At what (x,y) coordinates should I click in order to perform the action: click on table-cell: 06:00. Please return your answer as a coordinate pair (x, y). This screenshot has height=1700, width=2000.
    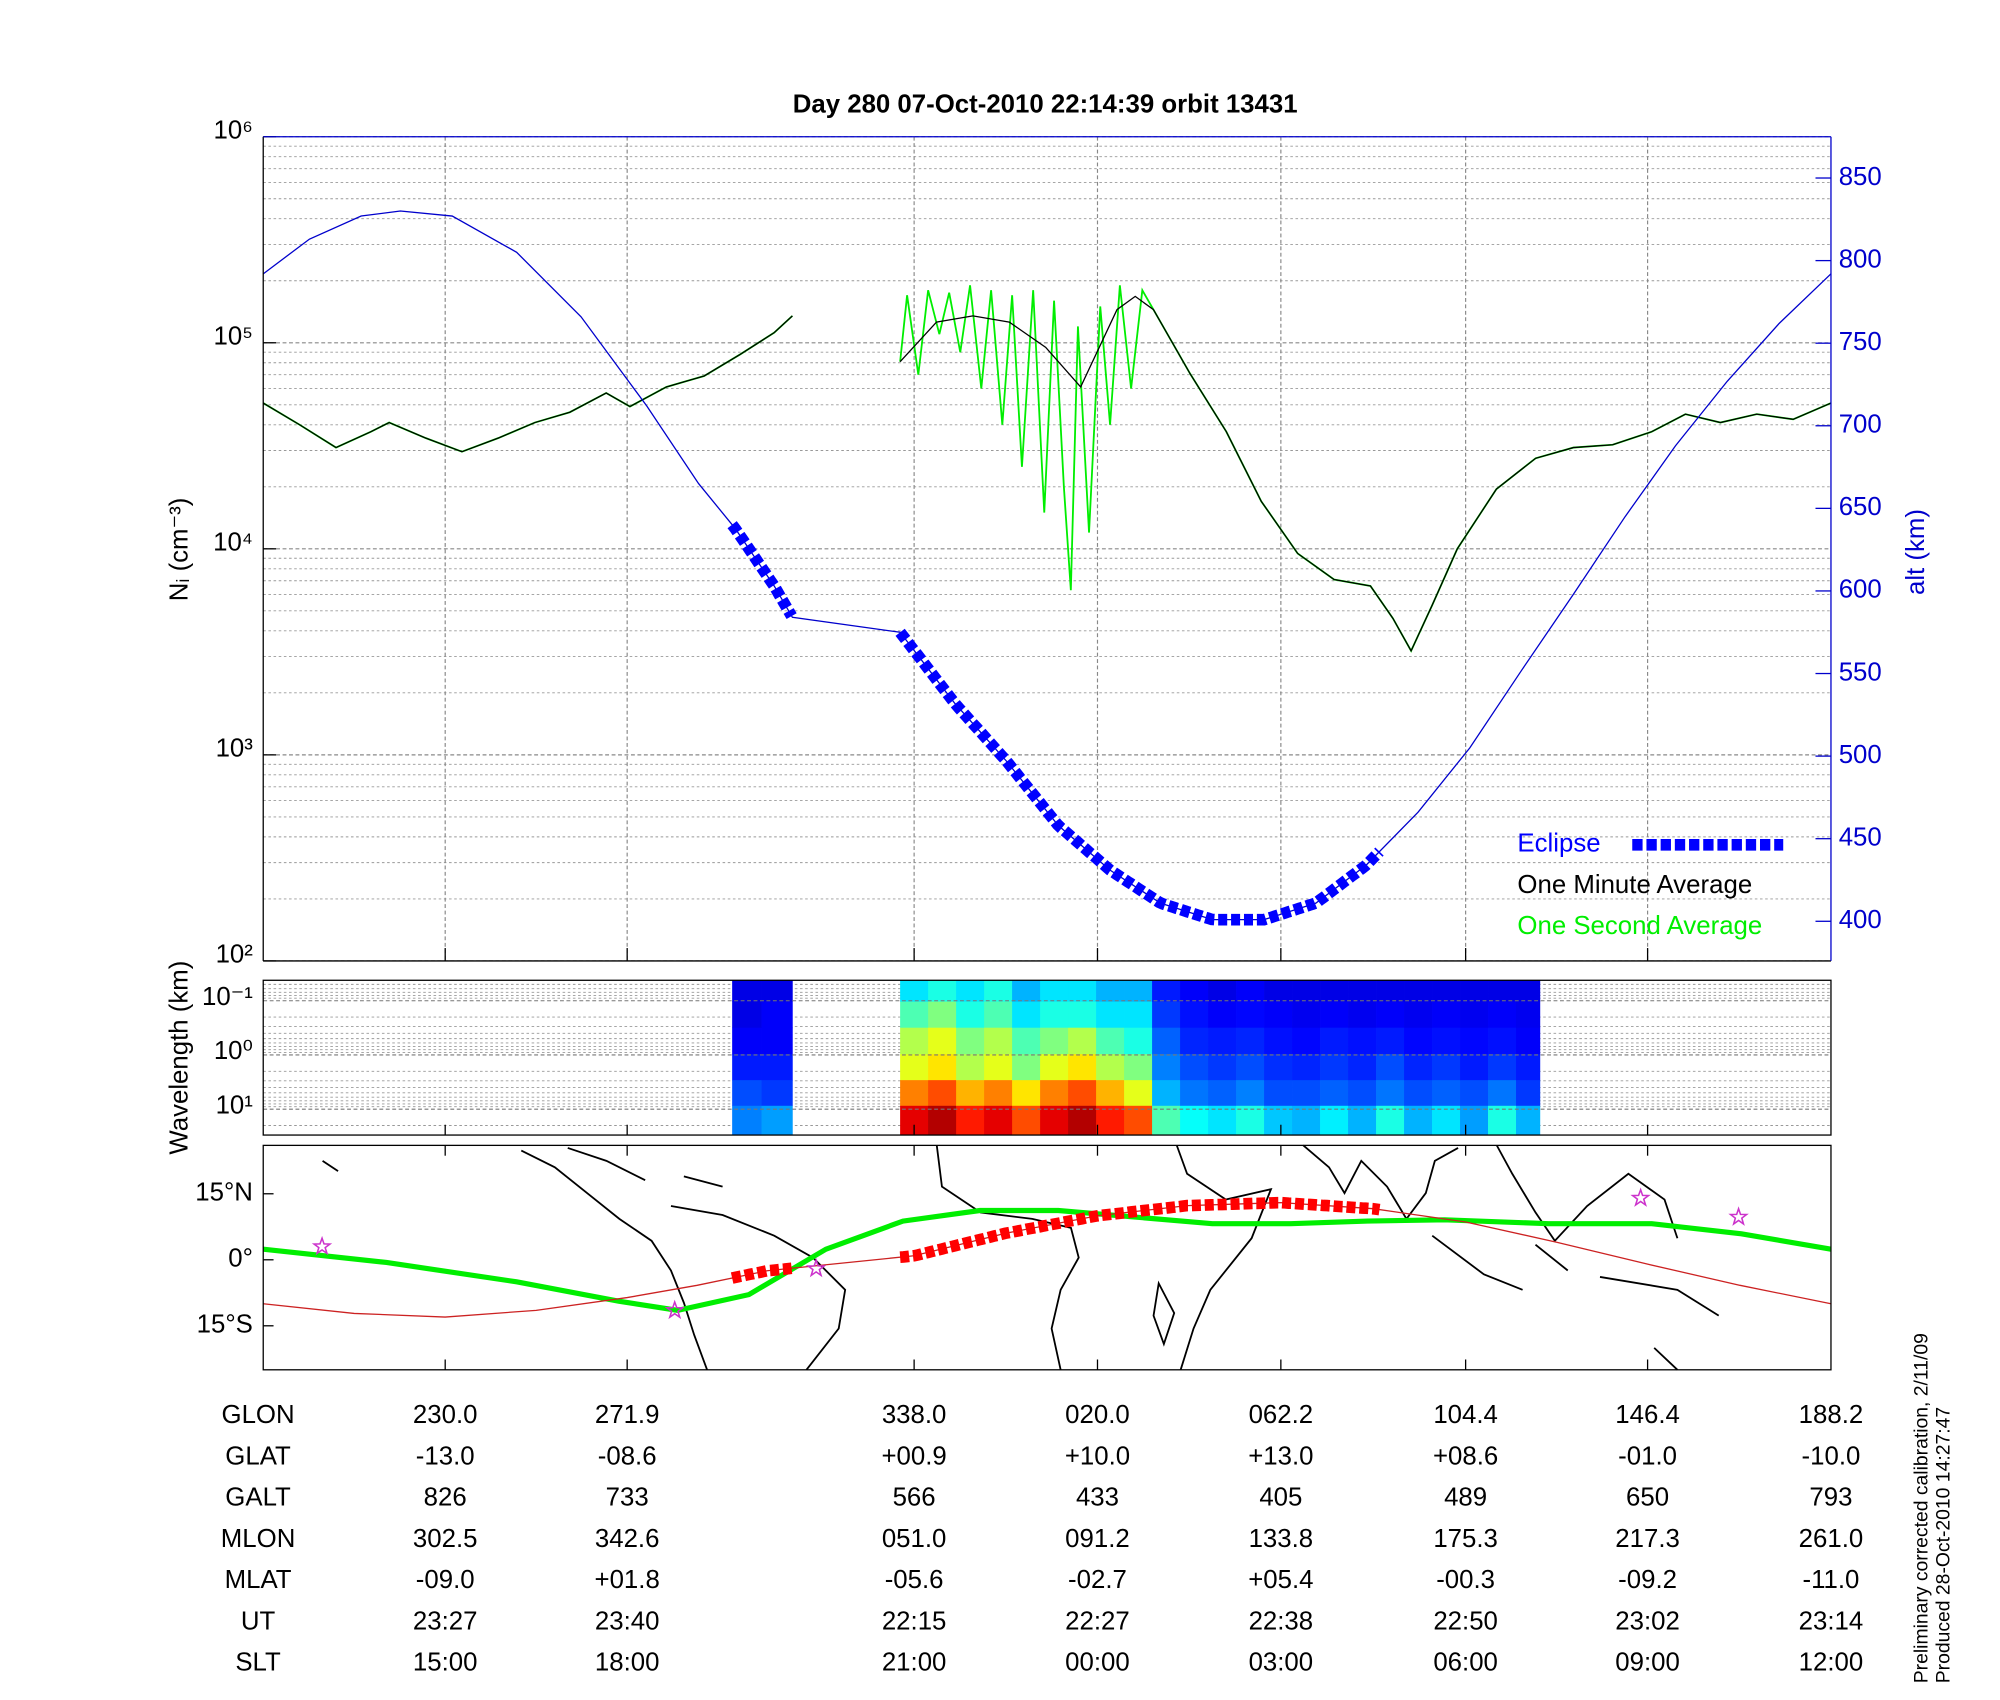
    Looking at the image, I should click on (1465, 1663).